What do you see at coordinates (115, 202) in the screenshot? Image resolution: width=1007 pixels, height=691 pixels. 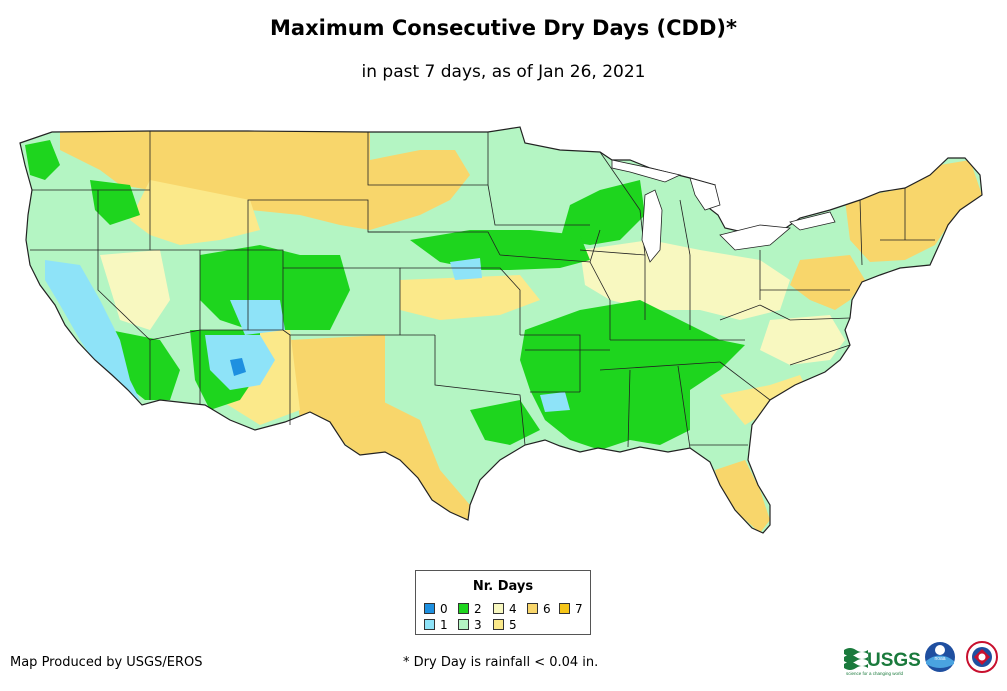 I see `region-2-days-nw-spots` at bounding box center [115, 202].